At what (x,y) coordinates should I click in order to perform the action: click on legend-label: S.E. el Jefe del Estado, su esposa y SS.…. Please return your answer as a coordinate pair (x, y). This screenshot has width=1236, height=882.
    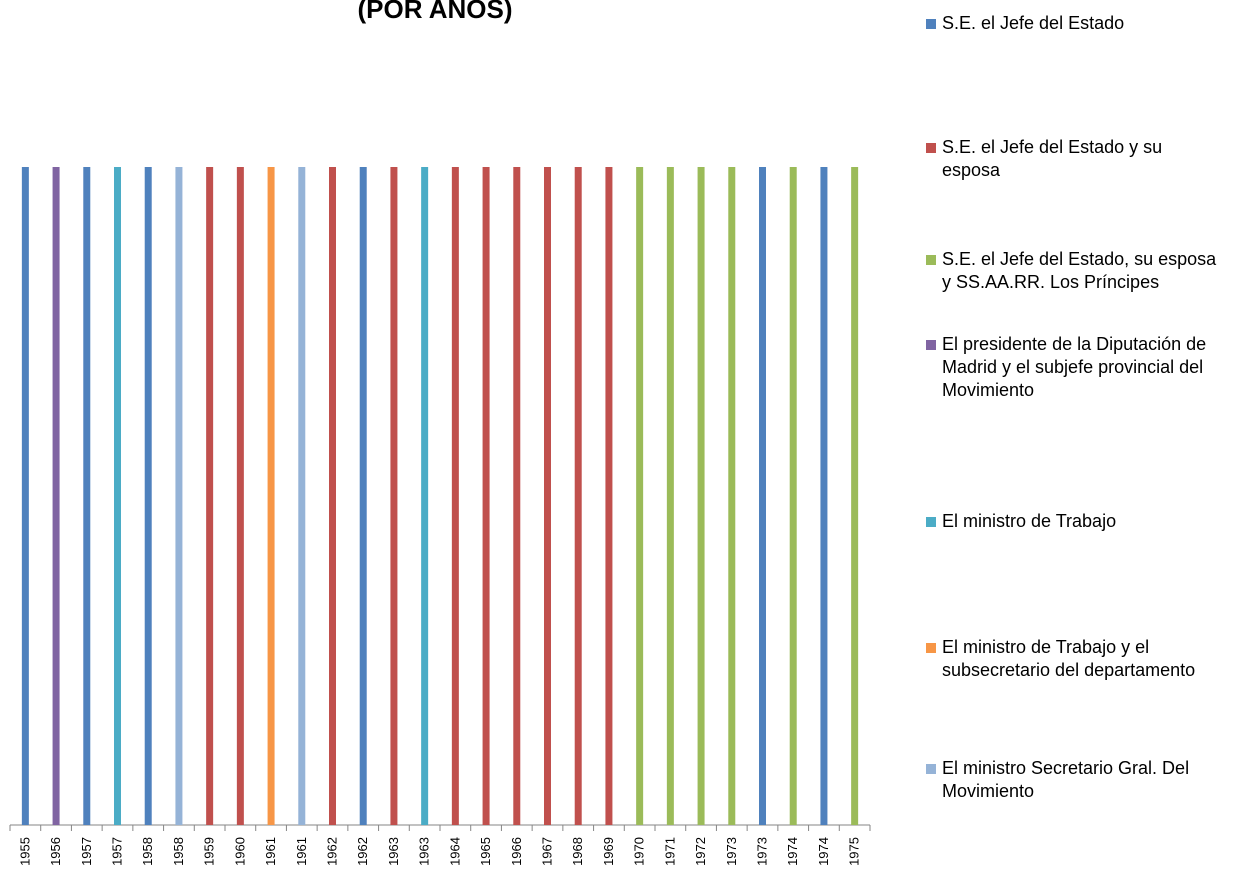
    Looking at the image, I should click on (1079, 270).